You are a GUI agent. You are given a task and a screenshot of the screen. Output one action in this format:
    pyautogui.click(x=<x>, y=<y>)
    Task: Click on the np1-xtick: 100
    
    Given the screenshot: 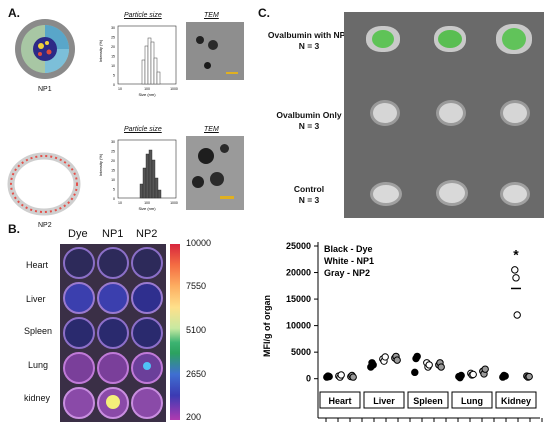 What is the action you would take?
    pyautogui.click(x=147, y=89)
    